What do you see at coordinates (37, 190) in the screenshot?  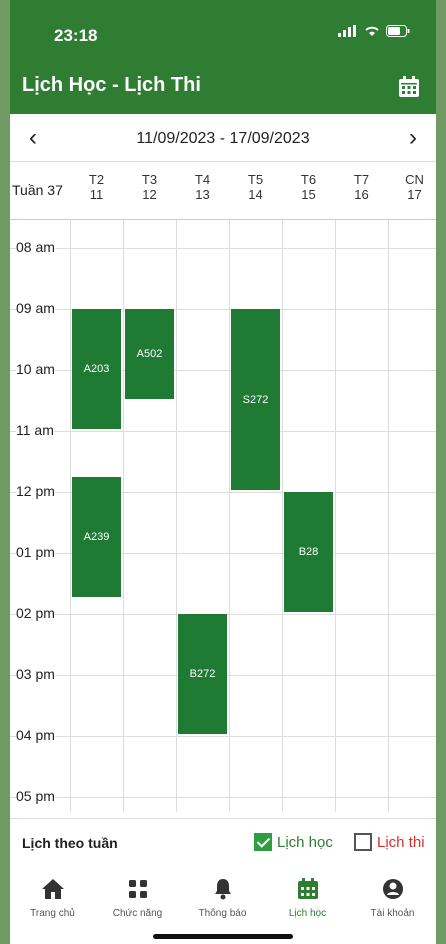 I see `week-number: Tuần 37` at bounding box center [37, 190].